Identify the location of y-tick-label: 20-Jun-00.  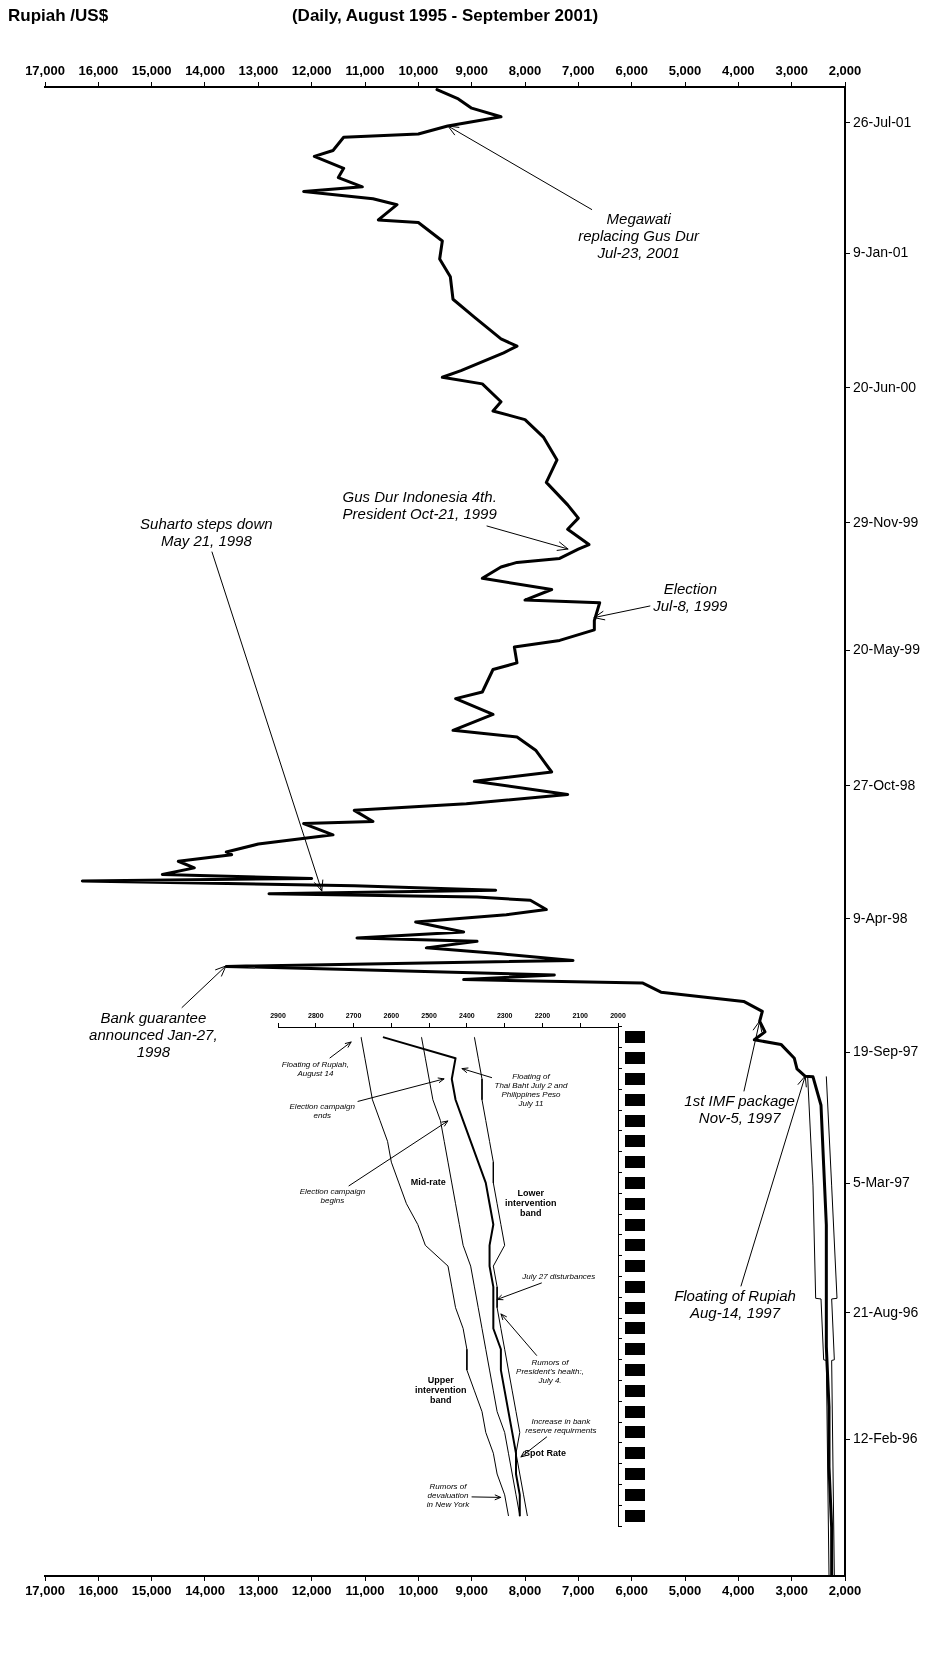
(885, 386).